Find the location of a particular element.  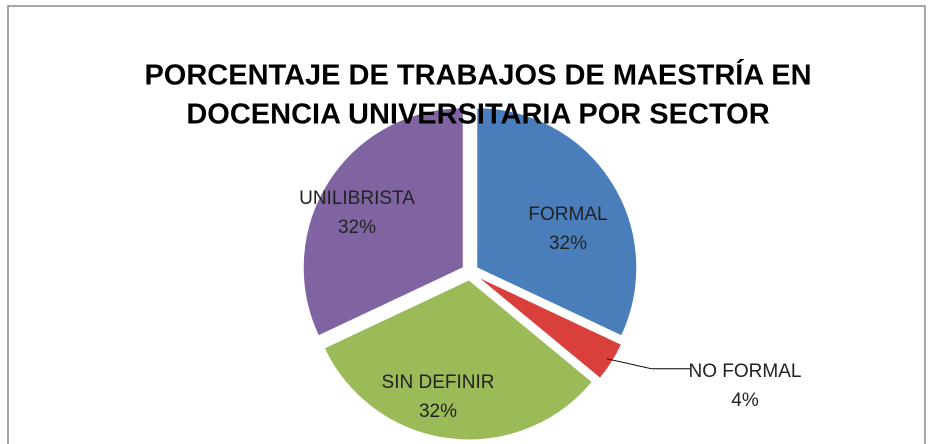

leader-line is located at coordinates (648, 364).